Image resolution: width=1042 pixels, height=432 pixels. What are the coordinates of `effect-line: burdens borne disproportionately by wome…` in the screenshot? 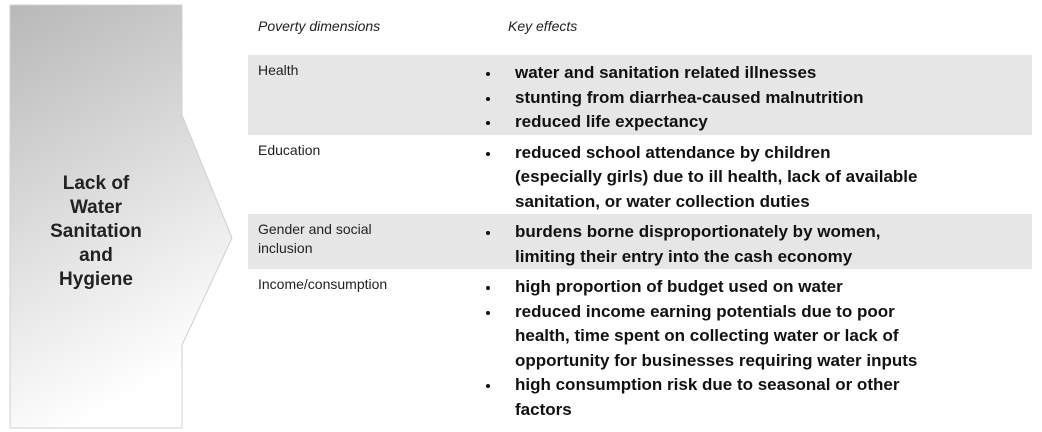 It's located at (698, 231).